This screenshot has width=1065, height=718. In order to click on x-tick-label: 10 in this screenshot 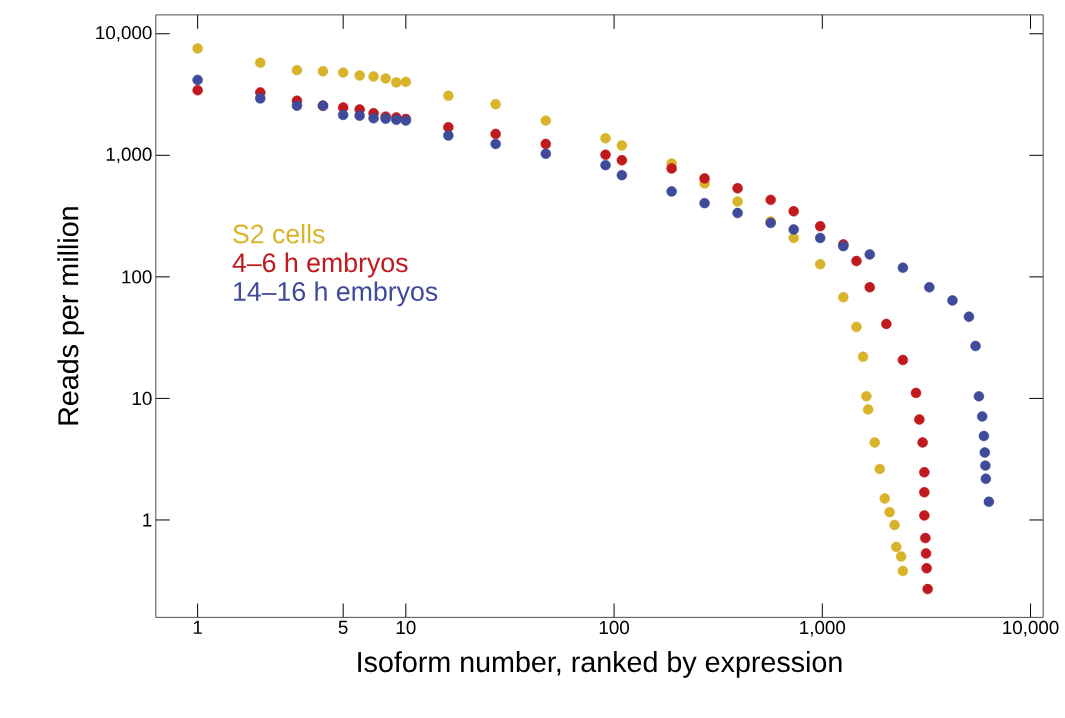, I will do `click(406, 628)`.